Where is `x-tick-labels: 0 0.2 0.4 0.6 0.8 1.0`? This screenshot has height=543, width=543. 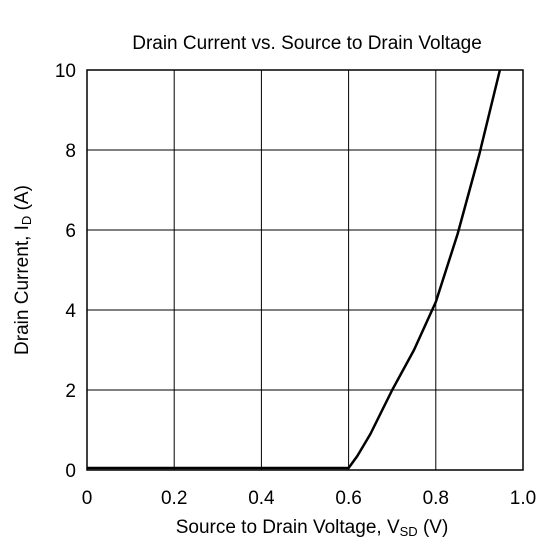 x-tick-labels: 0 0.2 0.4 0.6 0.8 1.0 is located at coordinates (309, 498).